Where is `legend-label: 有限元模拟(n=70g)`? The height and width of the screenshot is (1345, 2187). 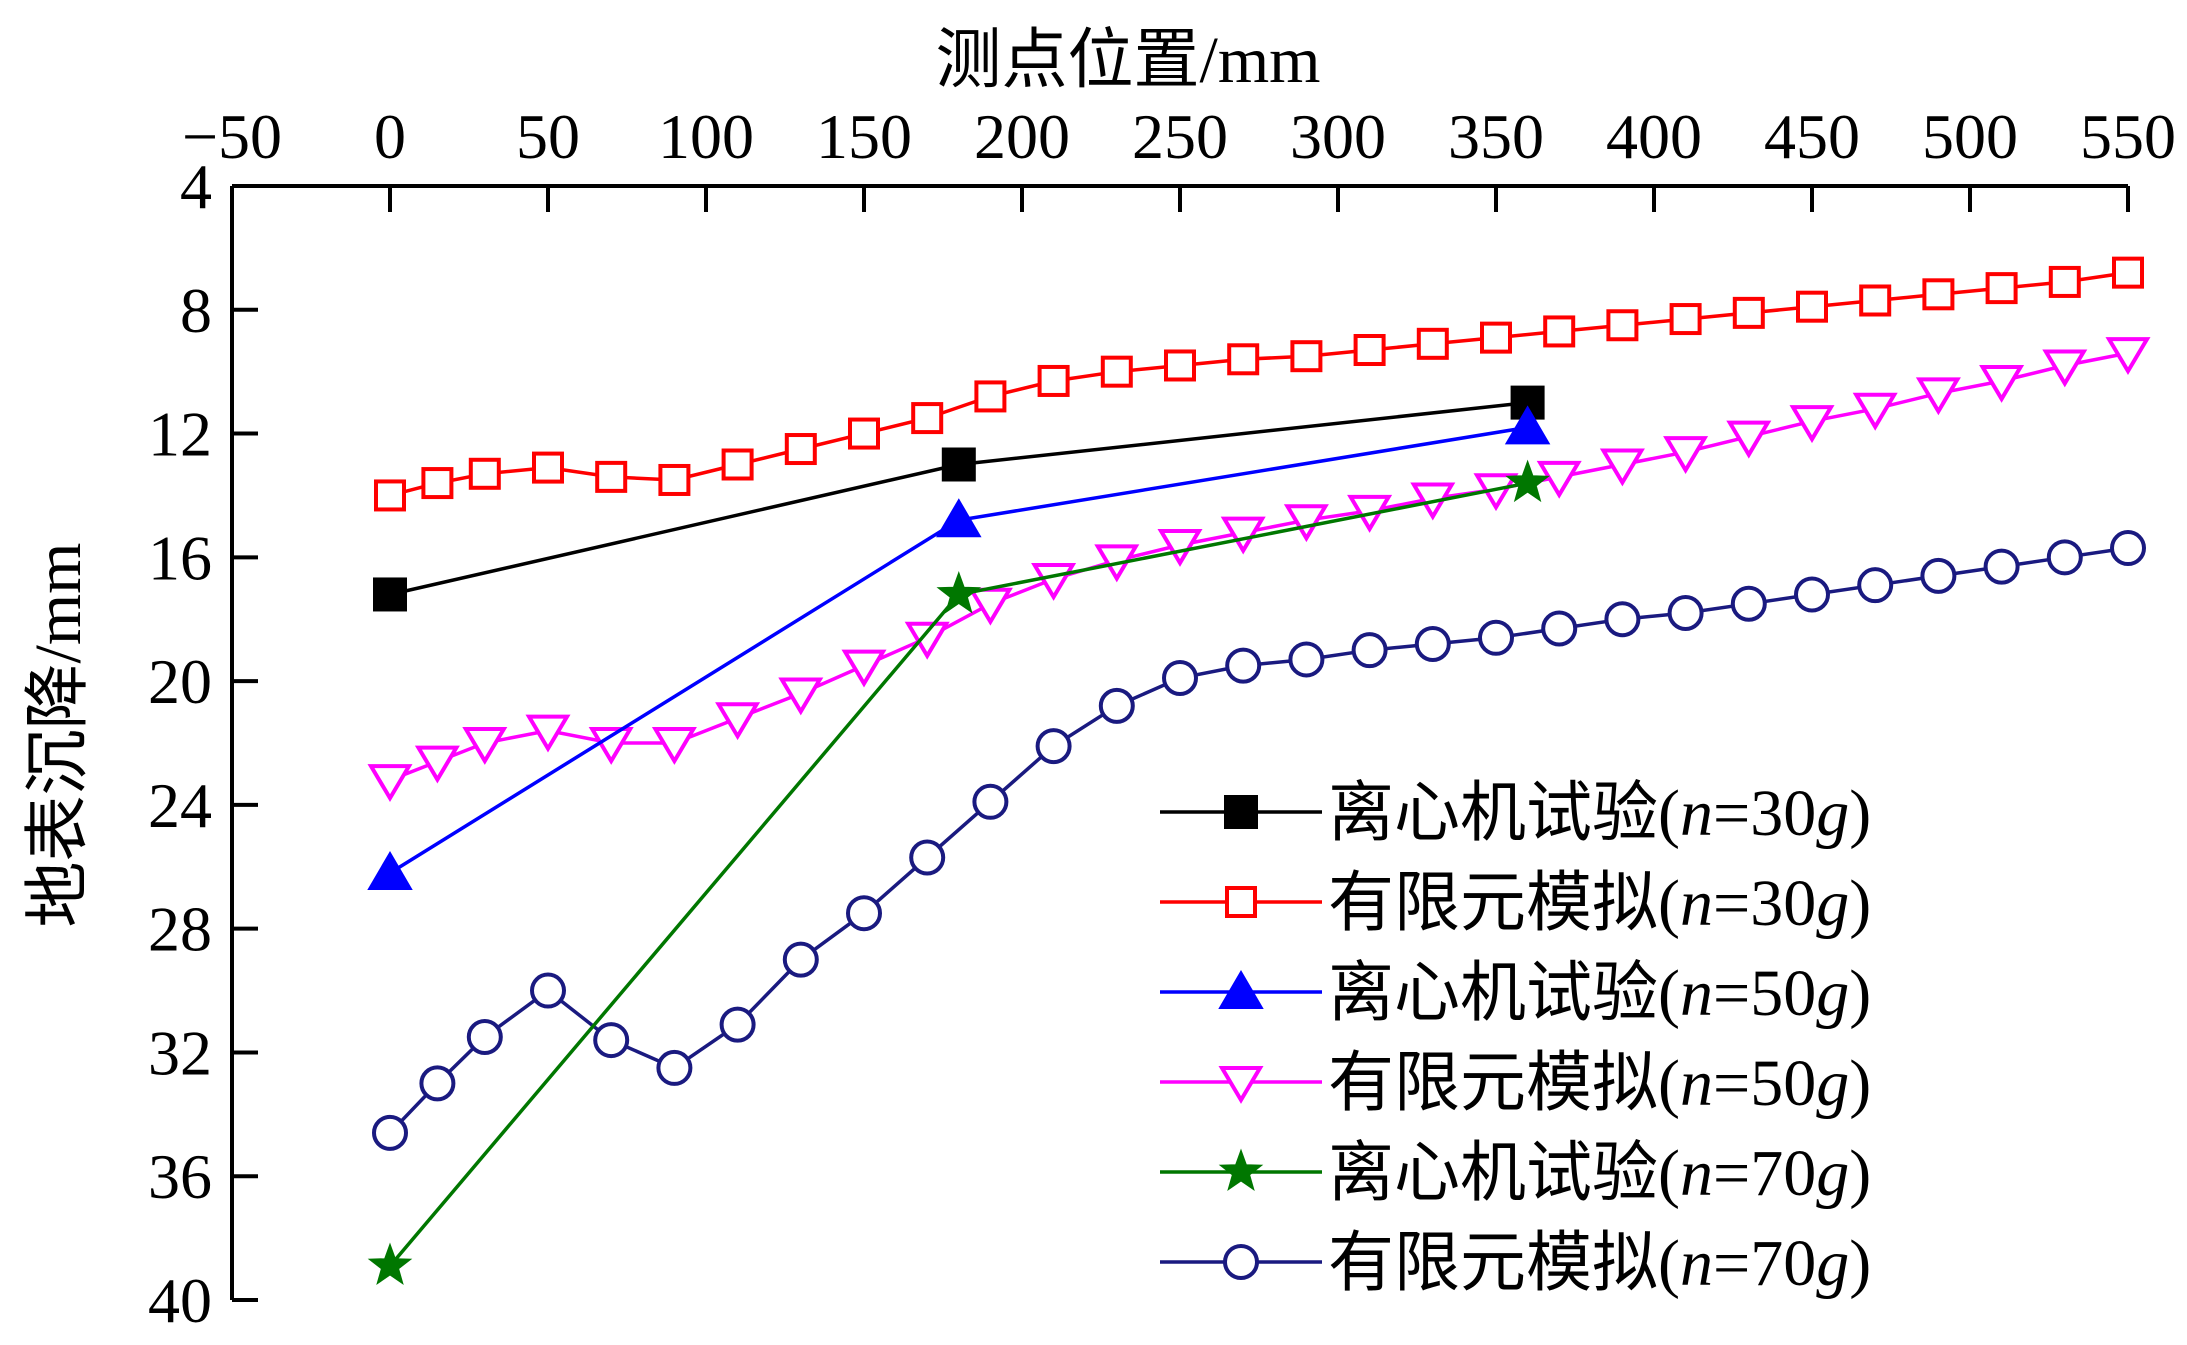
legend-label: 有限元模拟(n=70g) is located at coordinates (1599, 1263).